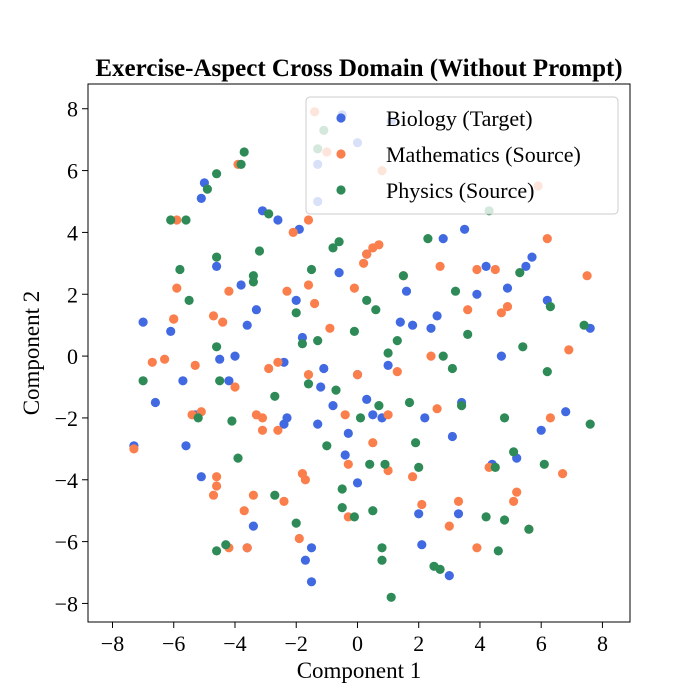  I want to click on y-tick-label: −8, so click(66, 603).